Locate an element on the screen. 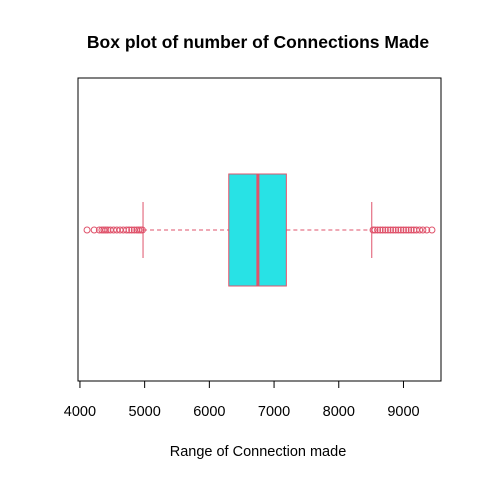 The width and height of the screenshot is (480, 480). x-tick-label-7000: 7000 is located at coordinates (274, 412).